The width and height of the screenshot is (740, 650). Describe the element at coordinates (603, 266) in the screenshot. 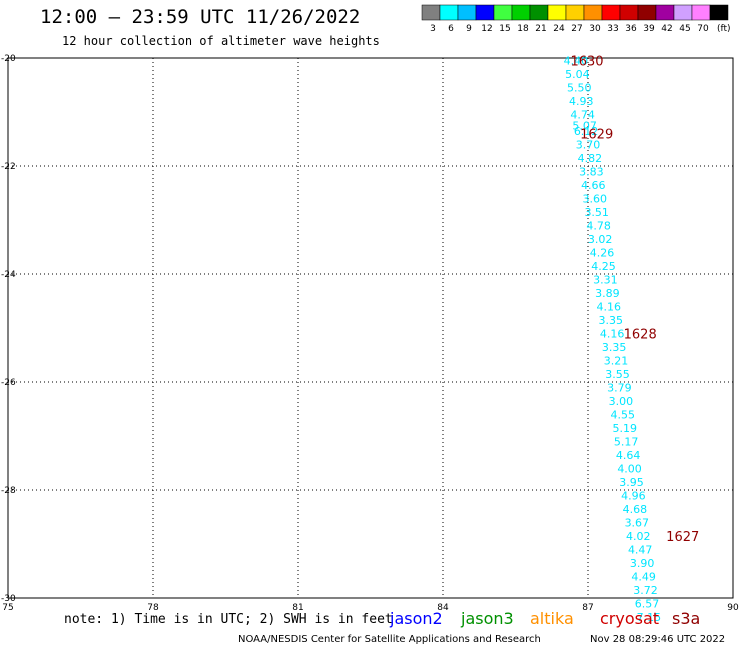

I see `data-point-label: 4.25` at that location.